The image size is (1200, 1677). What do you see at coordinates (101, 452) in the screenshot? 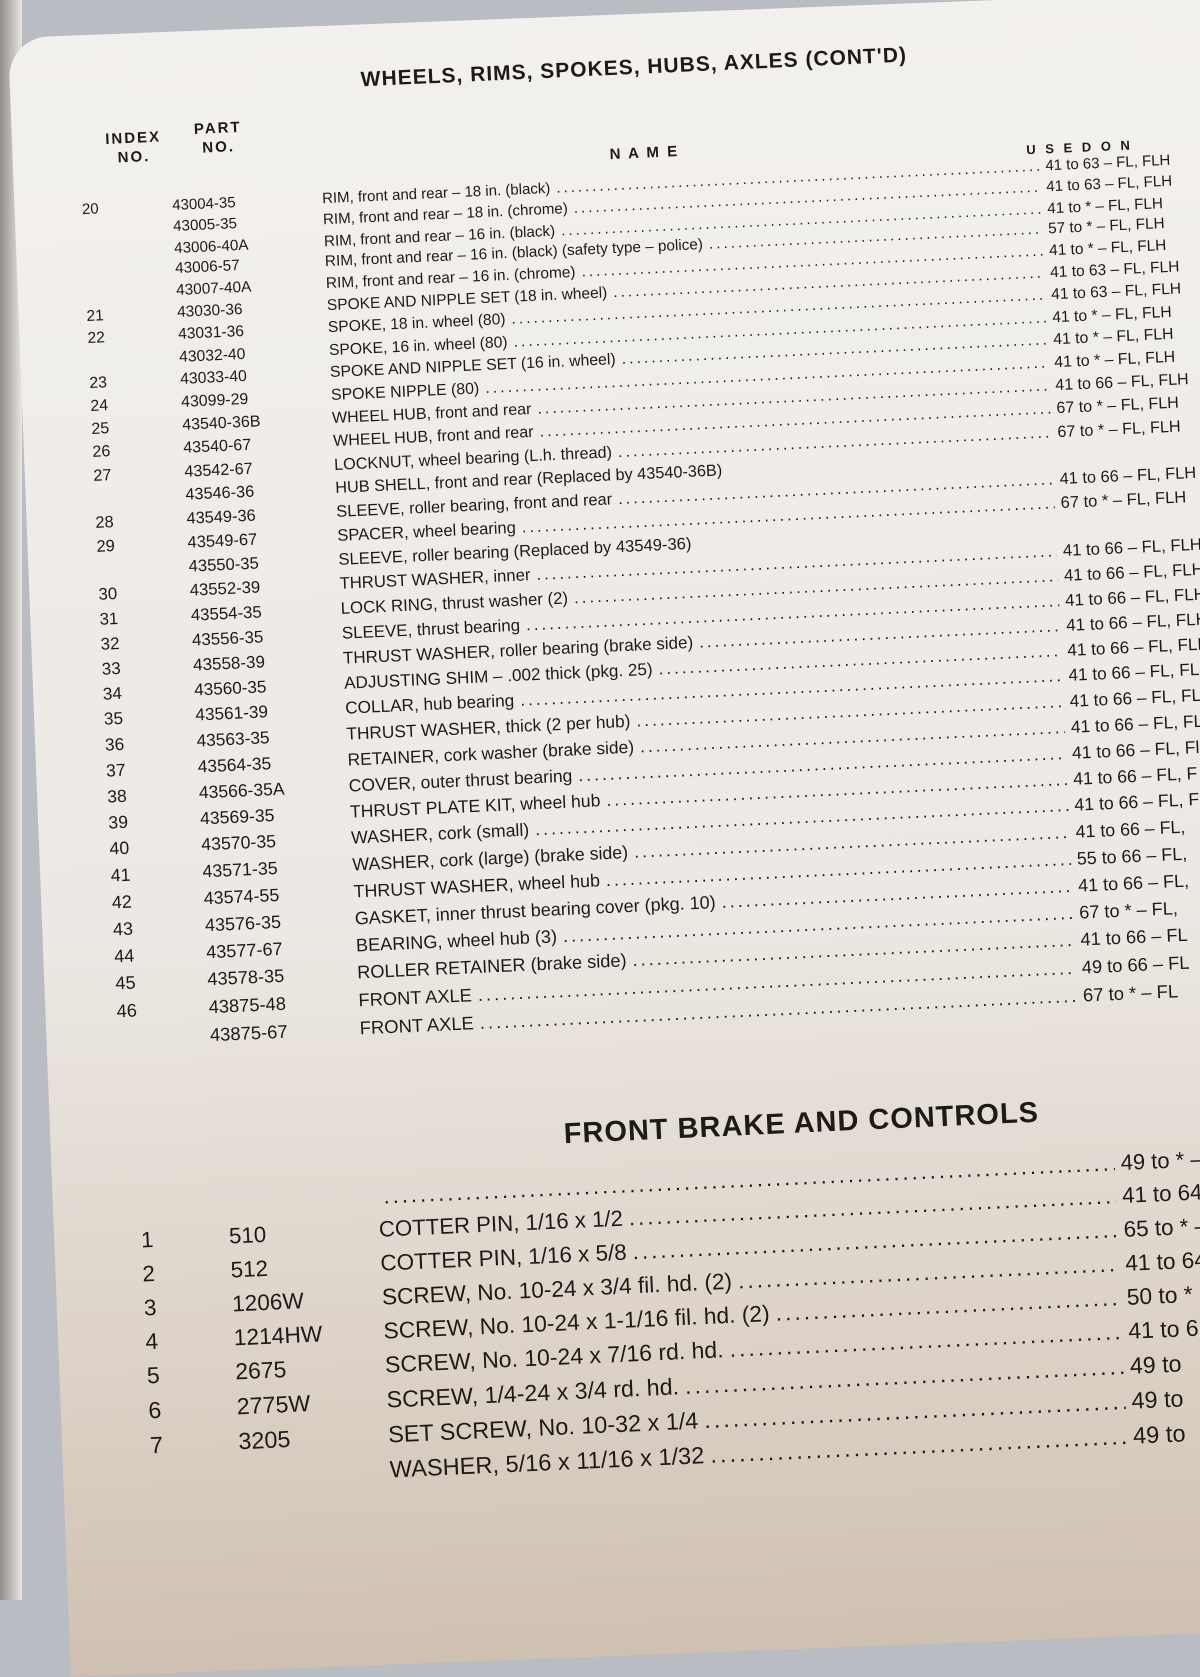
I see `index-number: 26` at bounding box center [101, 452].